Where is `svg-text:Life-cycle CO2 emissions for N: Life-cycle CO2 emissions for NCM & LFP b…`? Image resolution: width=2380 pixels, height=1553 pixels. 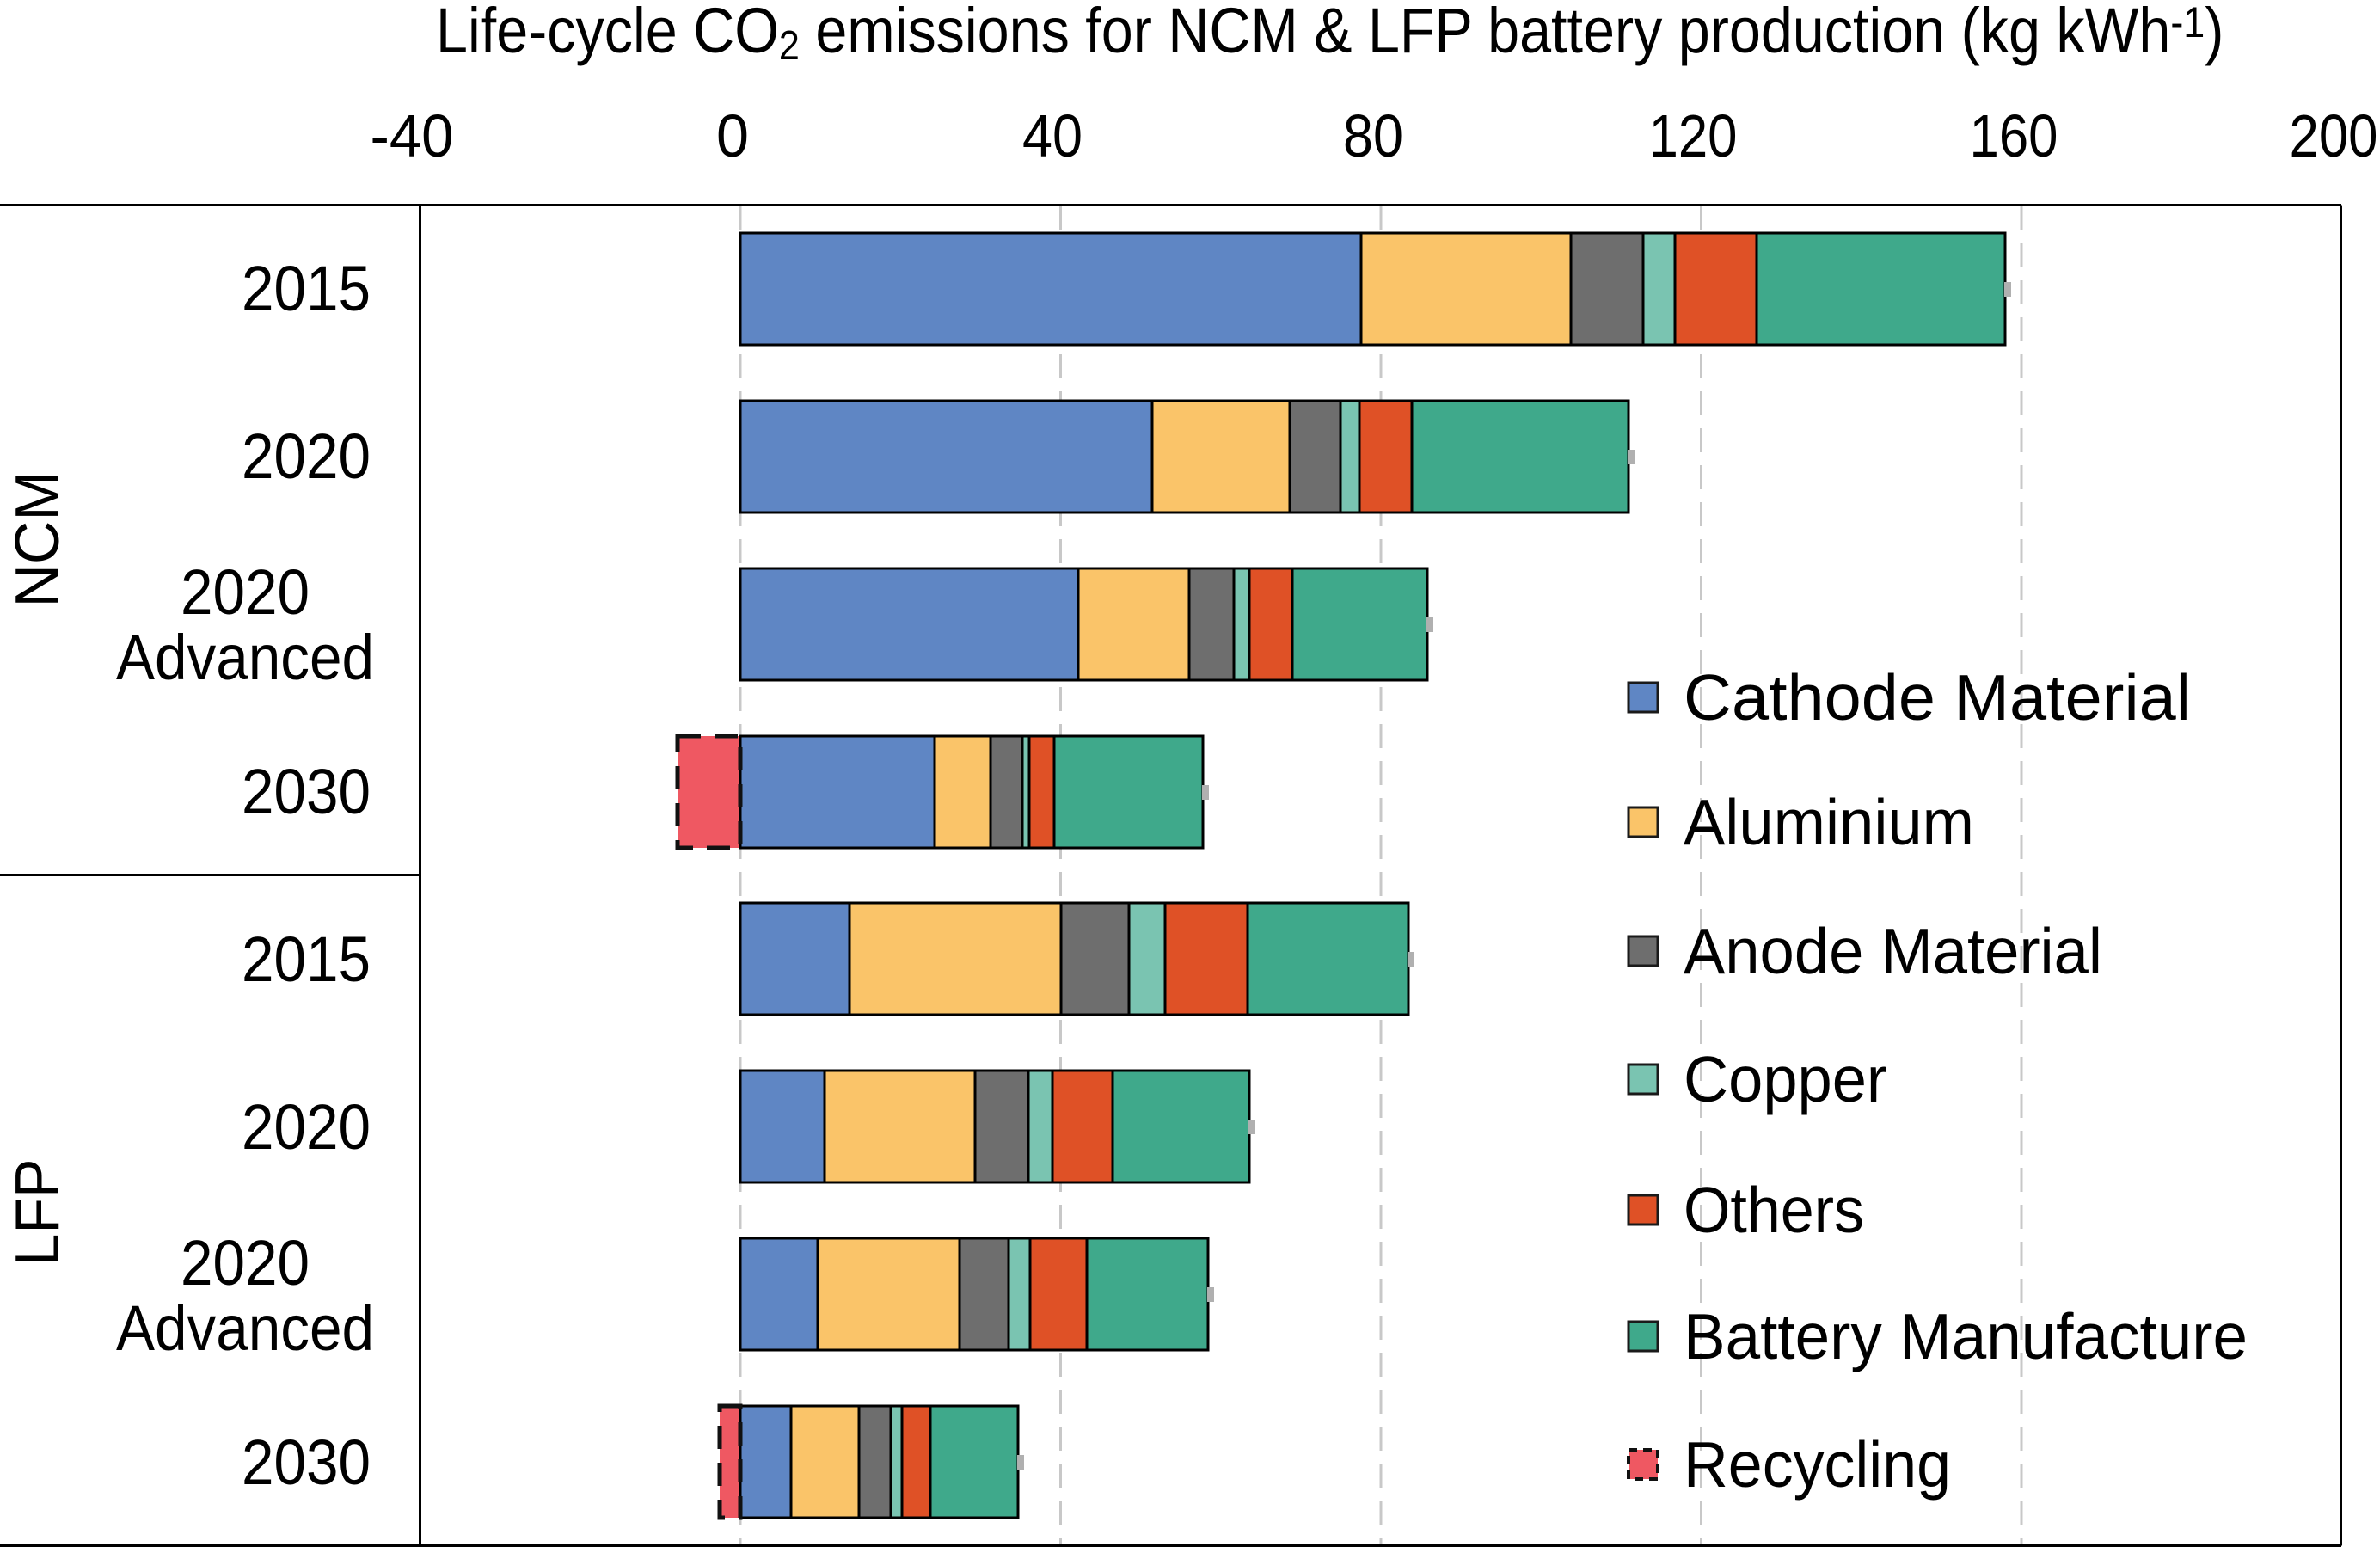 svg-text:Life-cycle CO2 emissions for N: Life-cycle CO2 emissions for NCM & LFP b… is located at coordinates (1330, 34).